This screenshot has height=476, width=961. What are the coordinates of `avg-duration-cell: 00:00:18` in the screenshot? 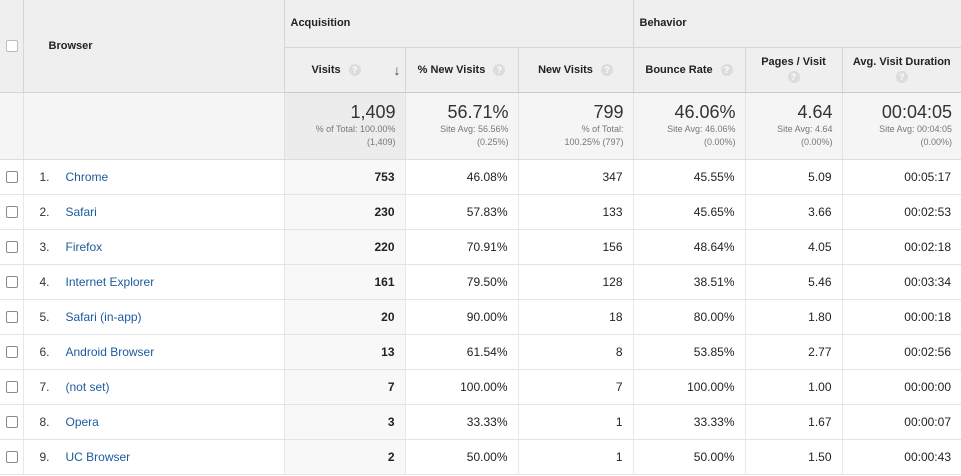 It's located at (901, 317).